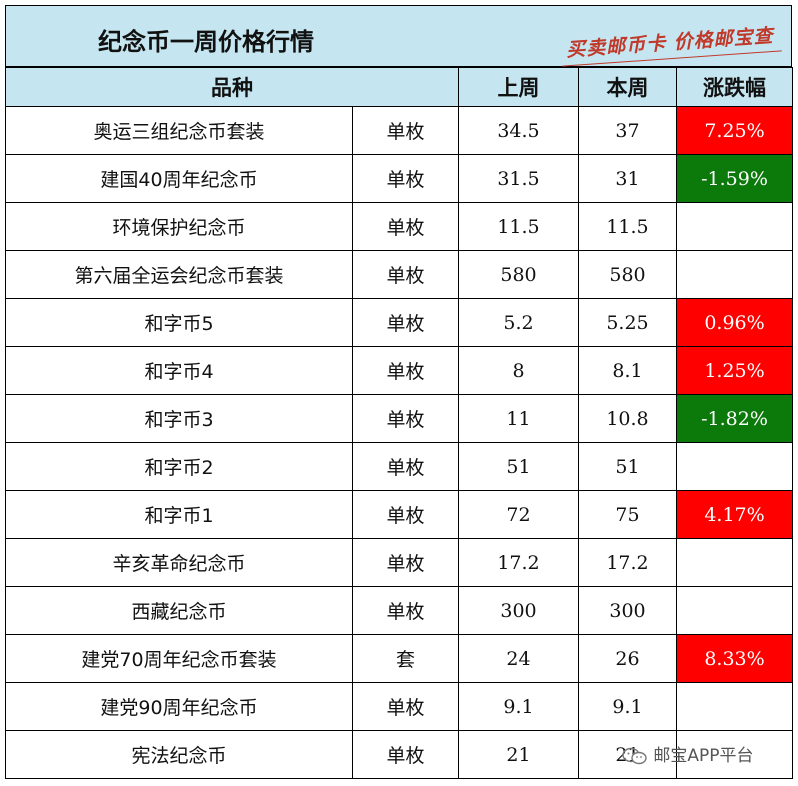 The height and width of the screenshot is (786, 798). Describe the element at coordinates (703, 756) in the screenshot. I see `watermark-text: 邮宝APP平台` at that location.